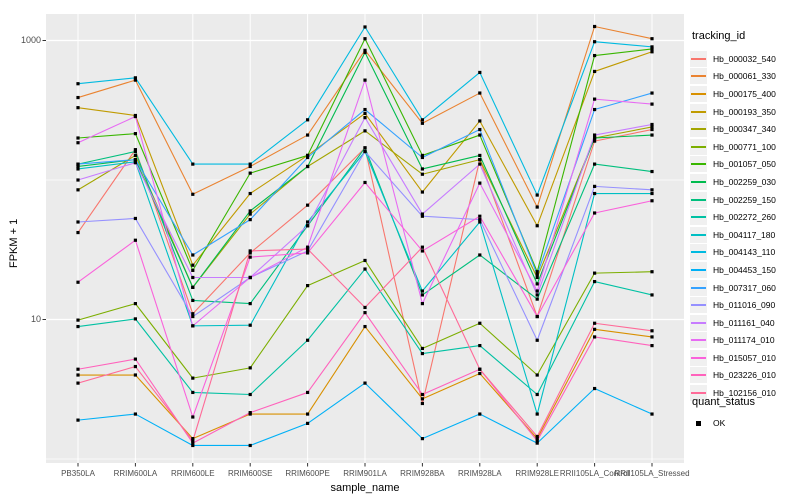 This screenshot has height=500, width=800. Describe the element at coordinates (422, 473) in the screenshot. I see `x-tick-label-RRIM928BA: RRIM928BA` at that location.